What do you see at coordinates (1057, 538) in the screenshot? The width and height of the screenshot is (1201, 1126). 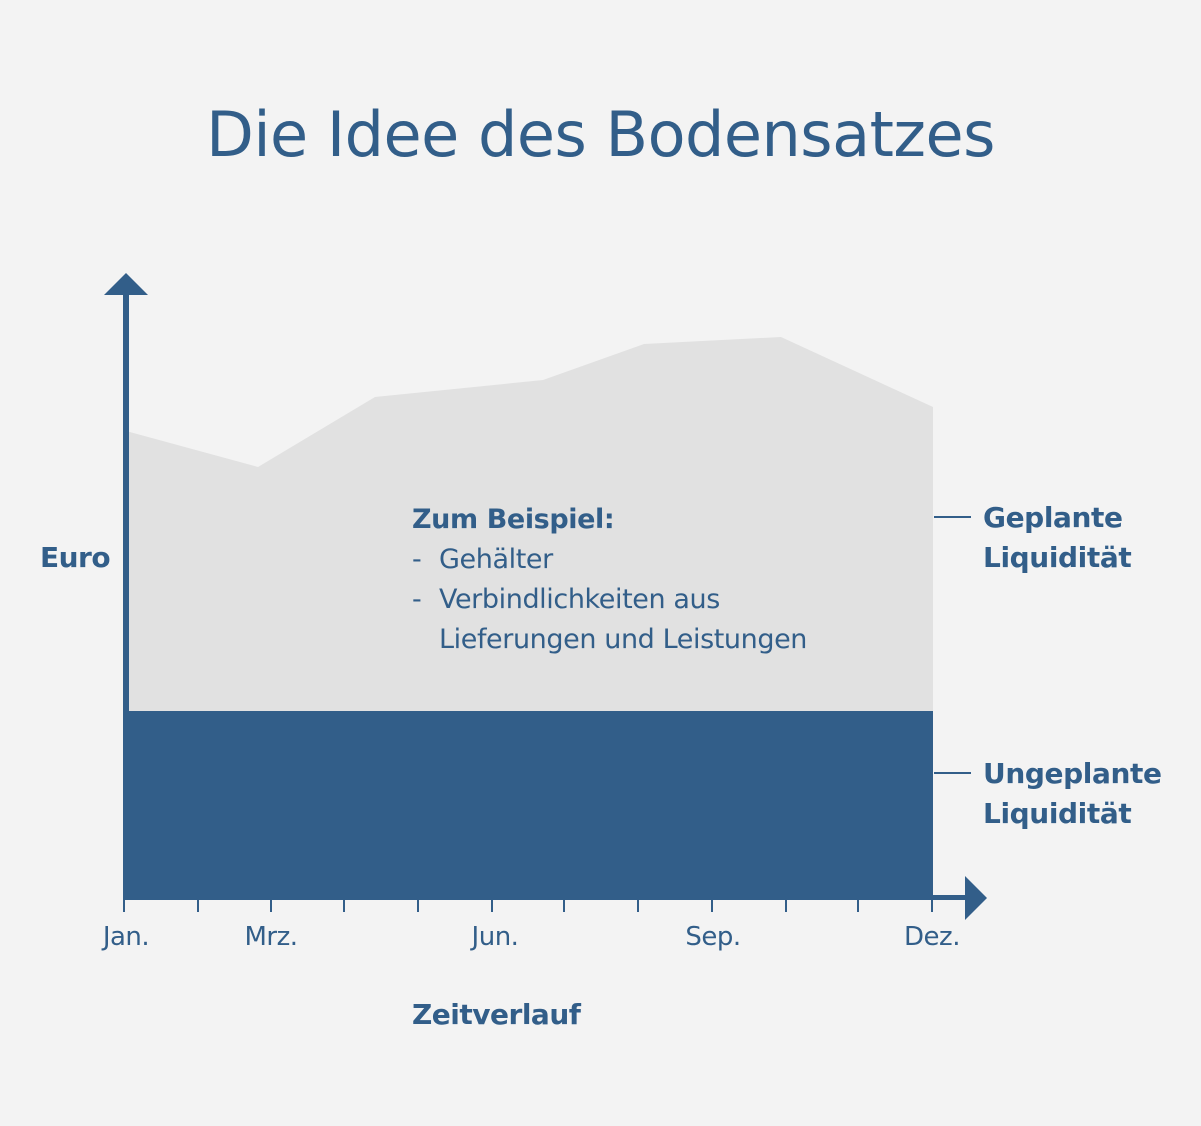 I see `legend-planned-liquidity: Geplante Liquidität` at bounding box center [1057, 538].